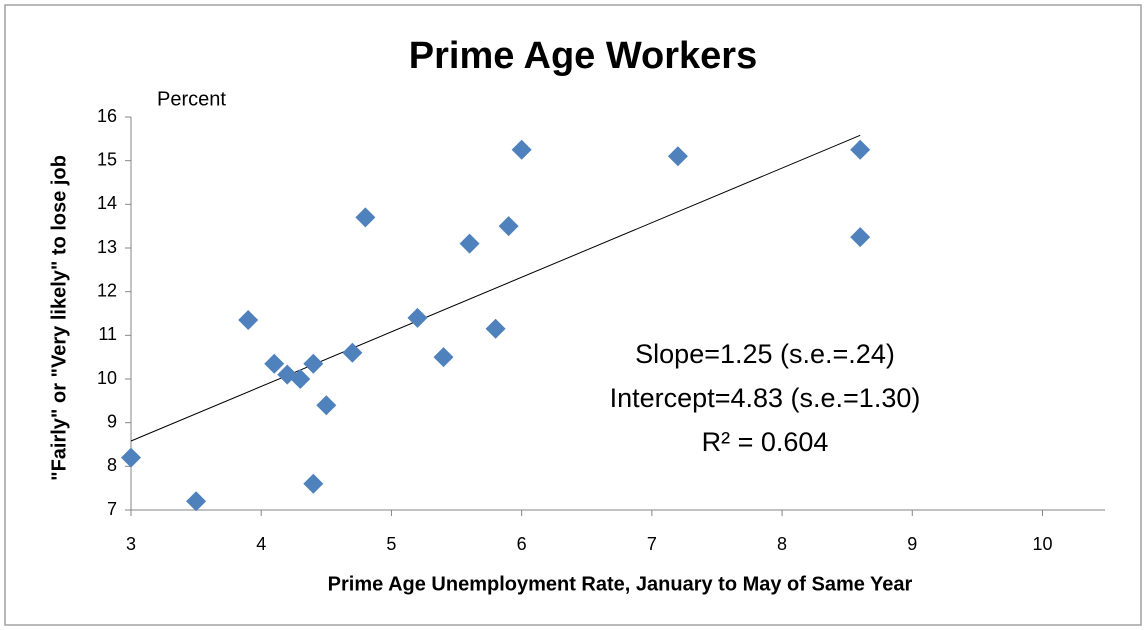 The image size is (1146, 630). Describe the element at coordinates (107, 334) in the screenshot. I see `y-tick-label: 11` at that location.